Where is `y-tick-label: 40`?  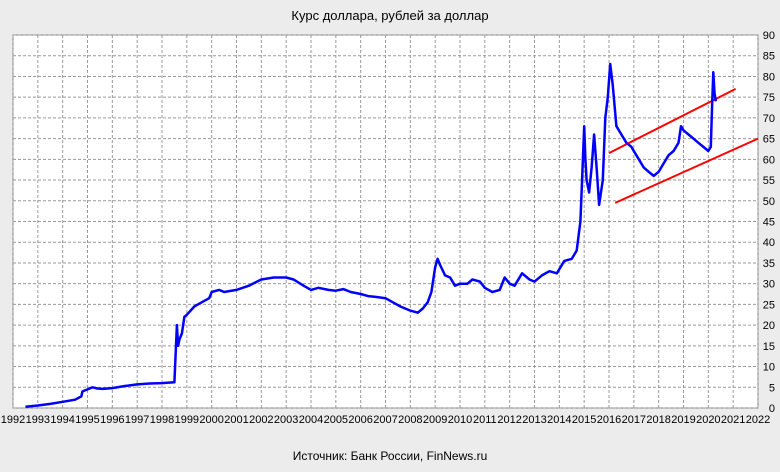 y-tick-label: 40 is located at coordinates (769, 243).